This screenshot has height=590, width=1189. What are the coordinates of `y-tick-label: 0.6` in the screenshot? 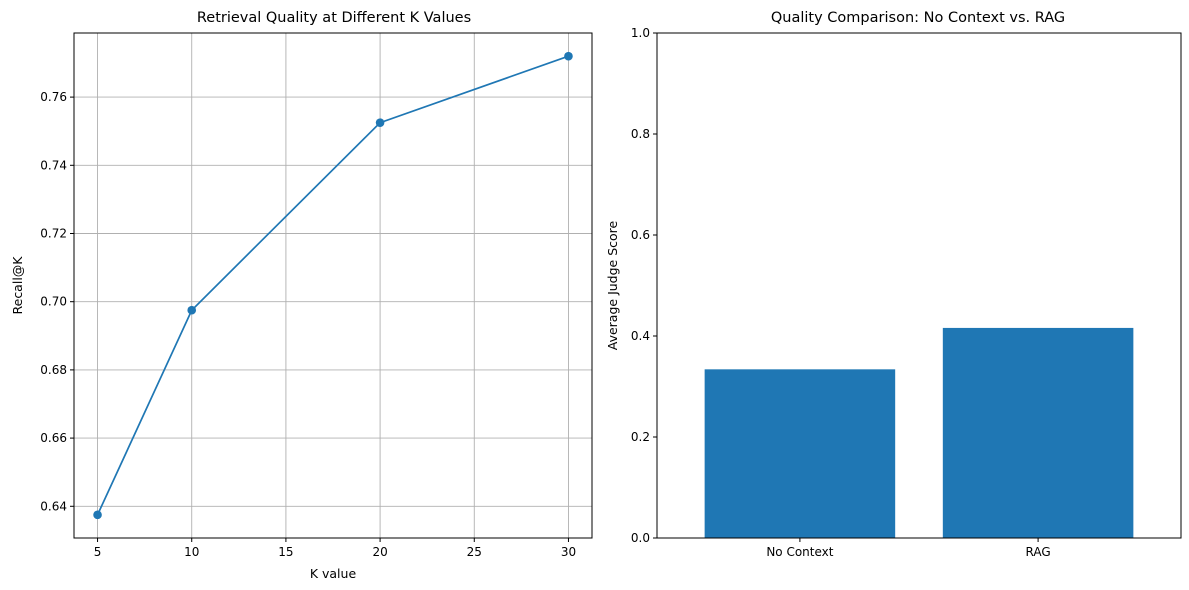 It's located at (640, 235).